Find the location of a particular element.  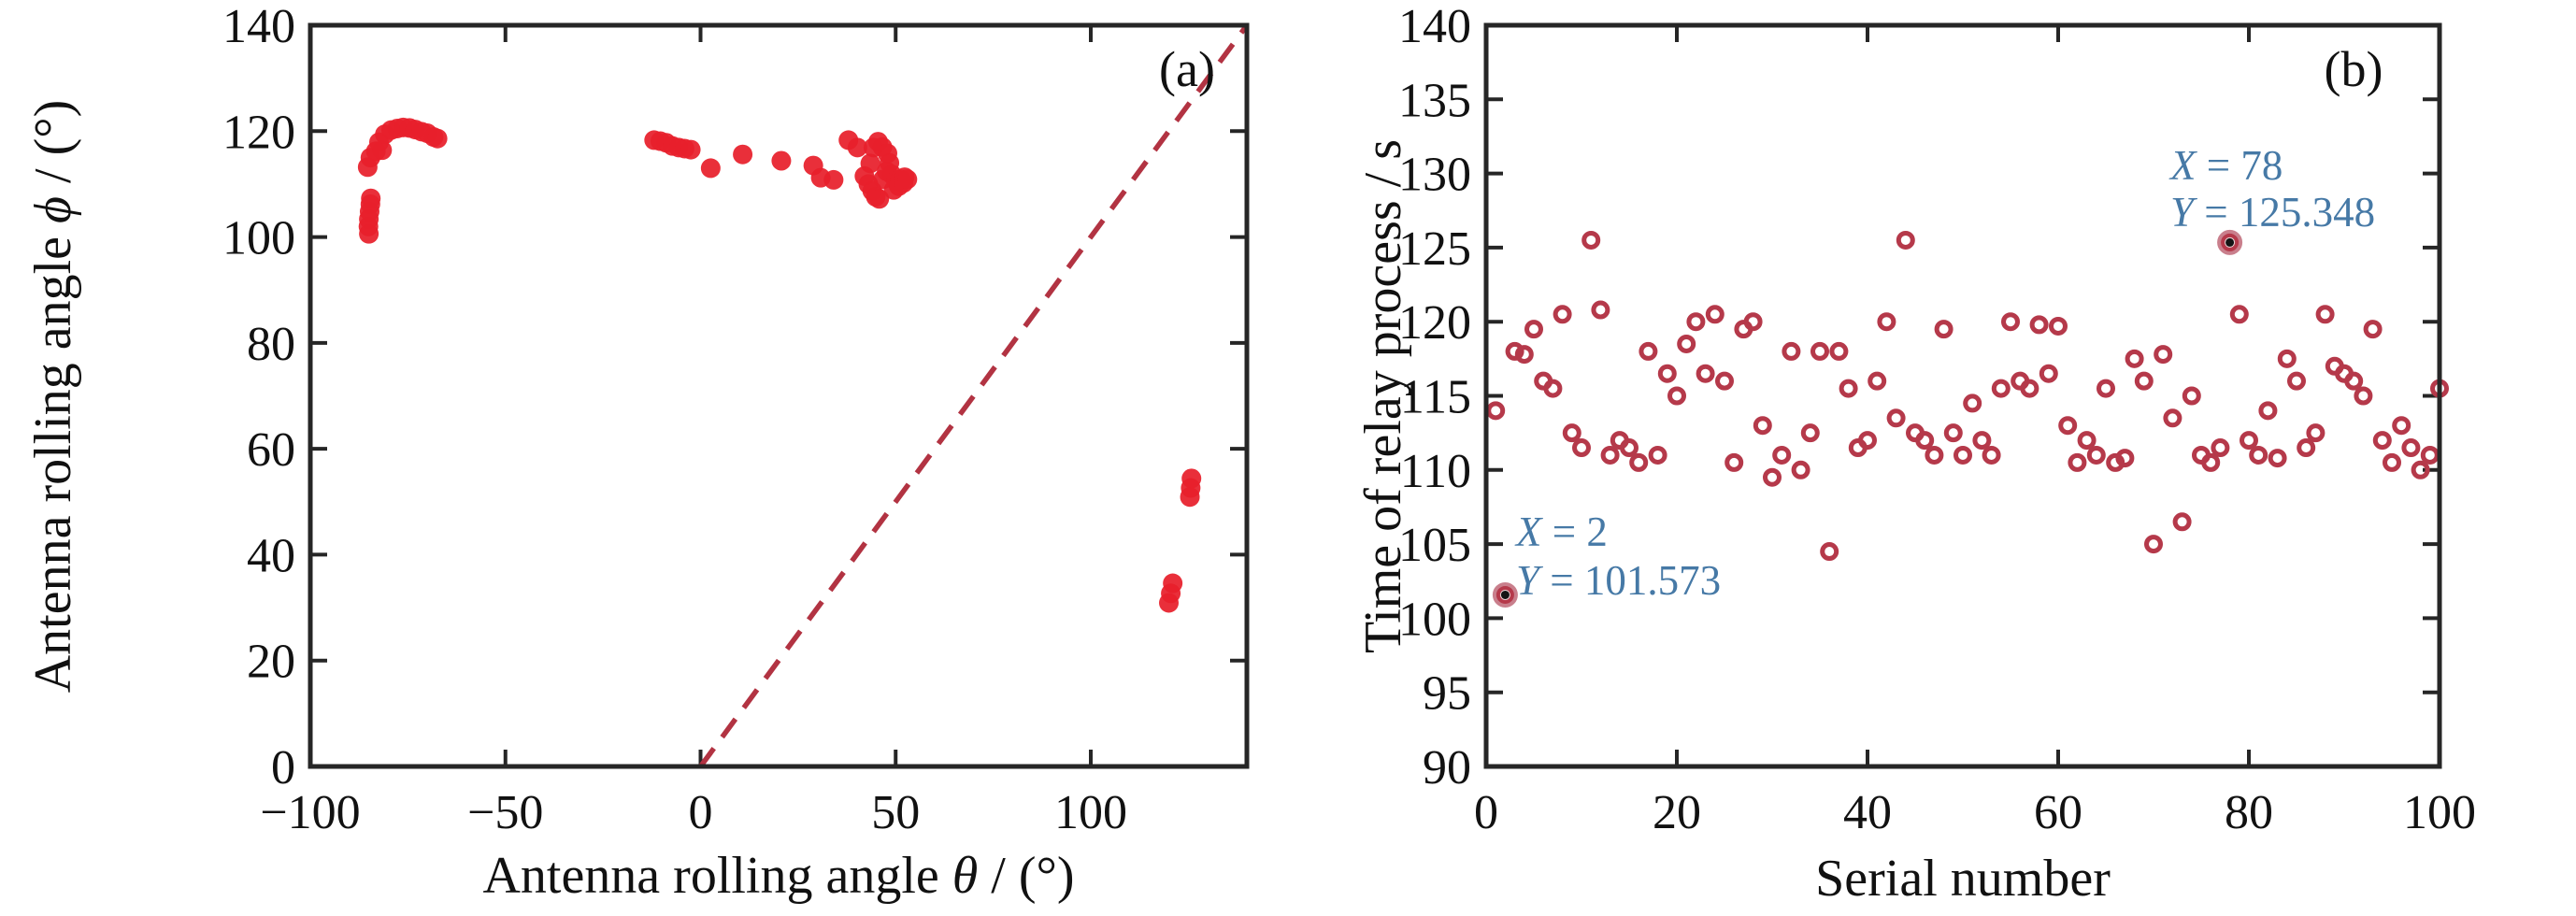

panel-a-y-tick-label: 80 is located at coordinates (271, 344).